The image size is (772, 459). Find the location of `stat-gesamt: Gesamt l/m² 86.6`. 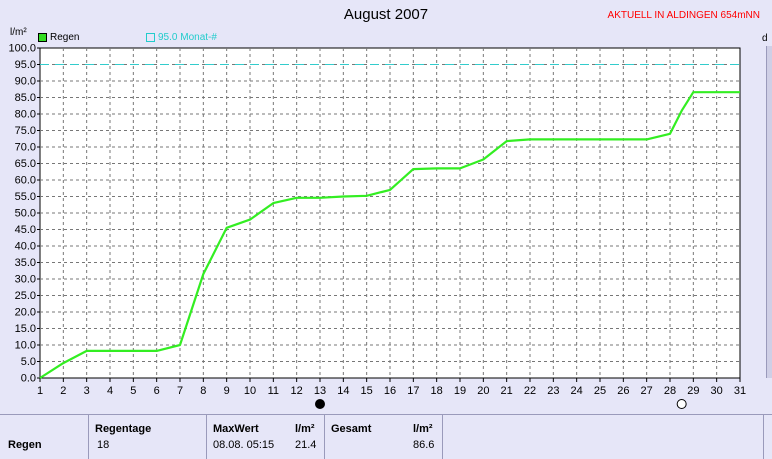

stat-gesamt: Gesamt l/m² 86.6 is located at coordinates (383, 437).